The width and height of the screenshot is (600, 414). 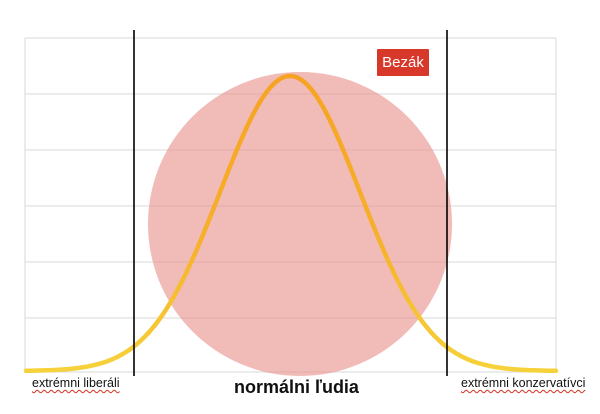 I want to click on label-extreme-conservatives: extrémni konzervatívci, so click(x=523, y=383).